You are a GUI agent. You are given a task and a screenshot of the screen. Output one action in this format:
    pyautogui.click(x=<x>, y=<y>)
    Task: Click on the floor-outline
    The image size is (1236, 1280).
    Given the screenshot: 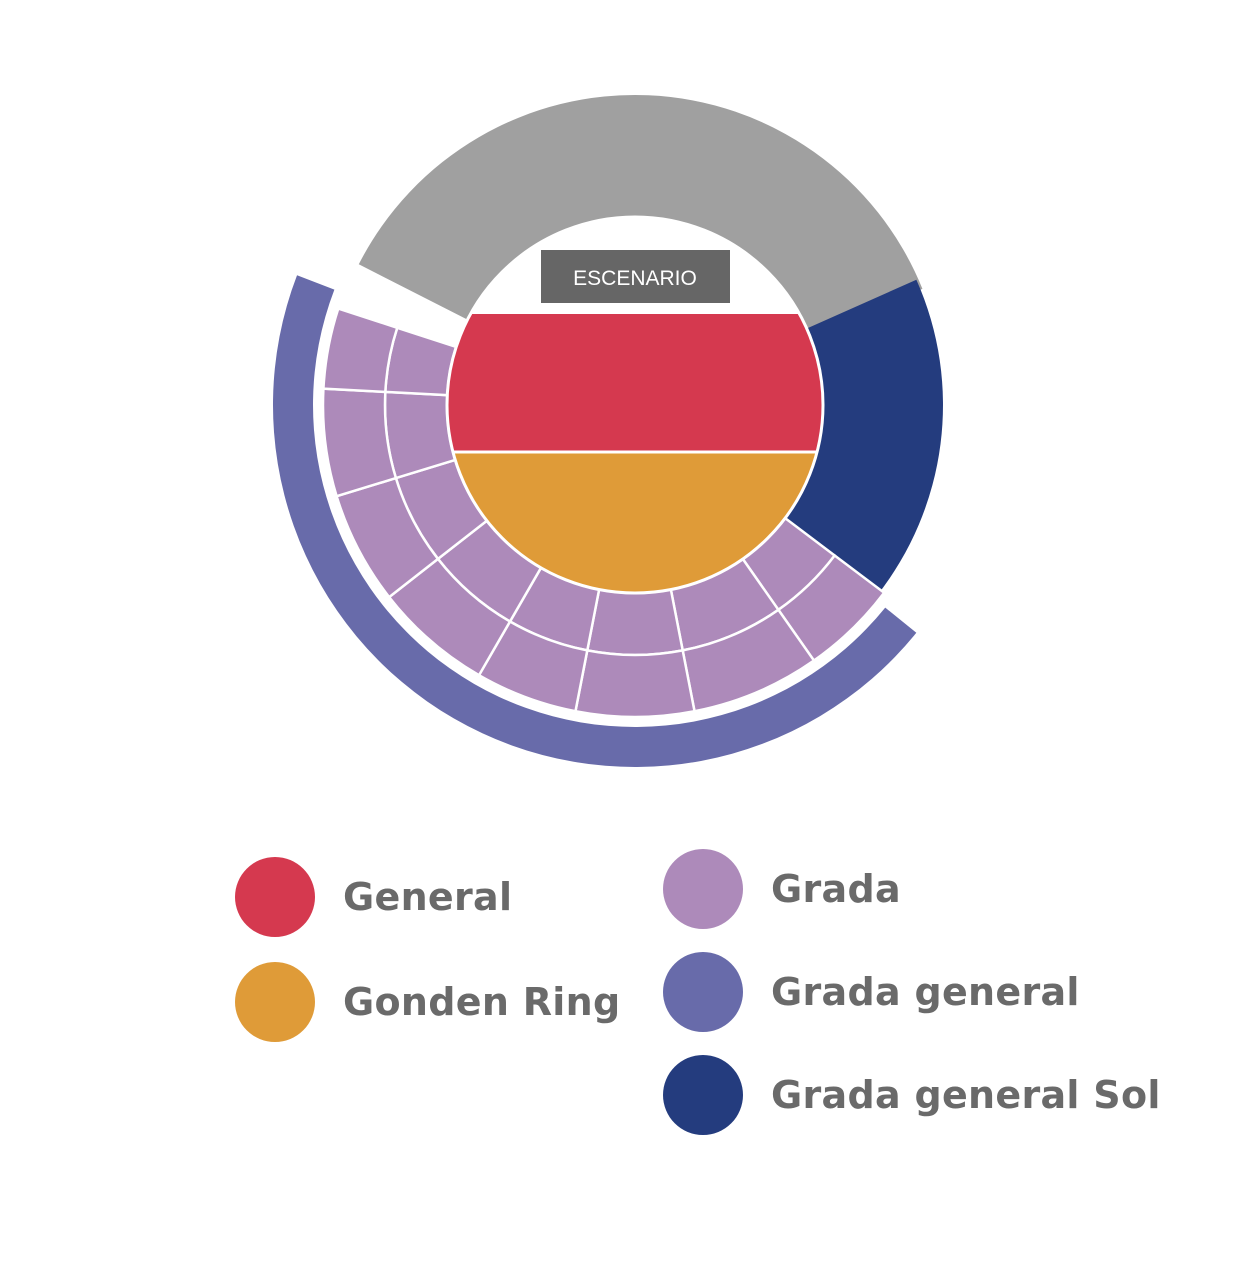 What is the action you would take?
    pyautogui.click(x=635, y=405)
    